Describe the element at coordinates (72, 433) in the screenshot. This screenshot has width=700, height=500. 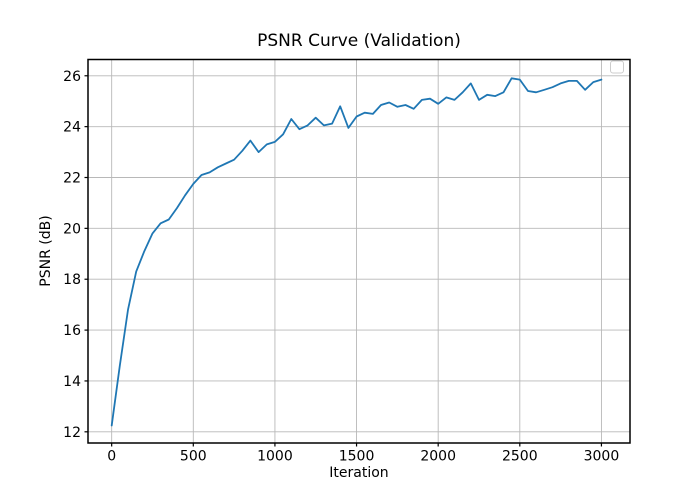
I see `y-tick-label: 12` at that location.